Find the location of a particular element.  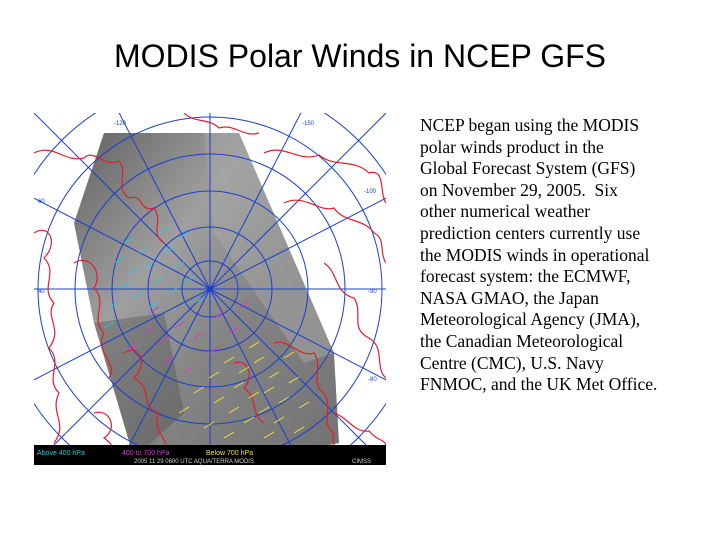

body-line: NCEP began using the MODIS is located at coordinates (530, 125).